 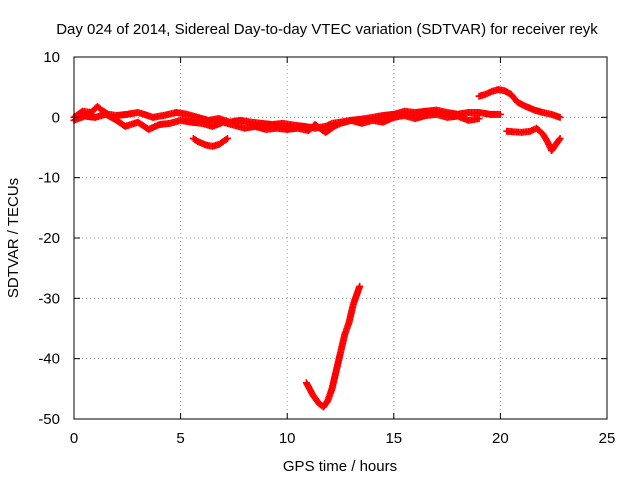 What do you see at coordinates (180, 438) in the screenshot?
I see `x-tick-label: 5` at bounding box center [180, 438].